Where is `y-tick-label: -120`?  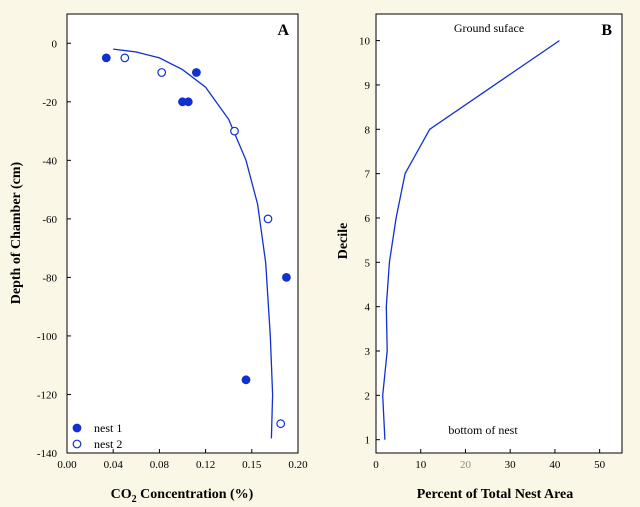 y-tick-label: -120 is located at coordinates (47, 395).